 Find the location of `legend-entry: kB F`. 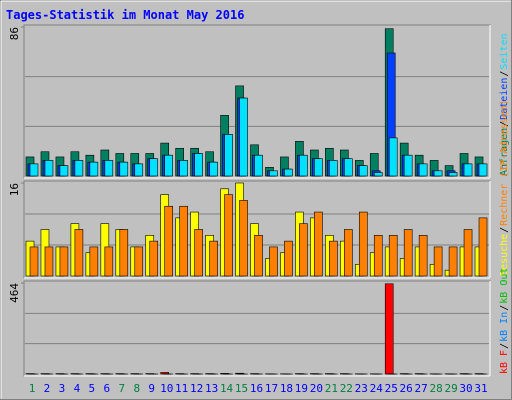

legend-entry: kB F is located at coordinates (504, 362).